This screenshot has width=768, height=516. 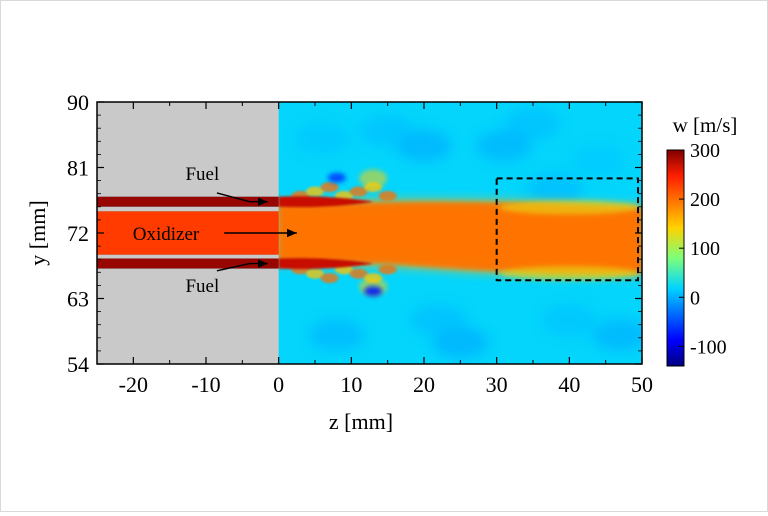 What do you see at coordinates (569, 207) in the screenshot?
I see `jet-upper-fringe` at bounding box center [569, 207].